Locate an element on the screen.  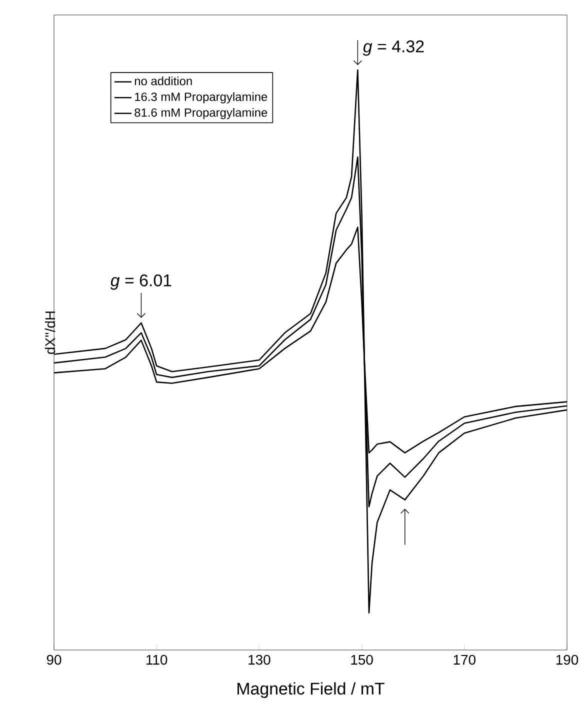
annotation: g = 4.32 is located at coordinates (393, 48).